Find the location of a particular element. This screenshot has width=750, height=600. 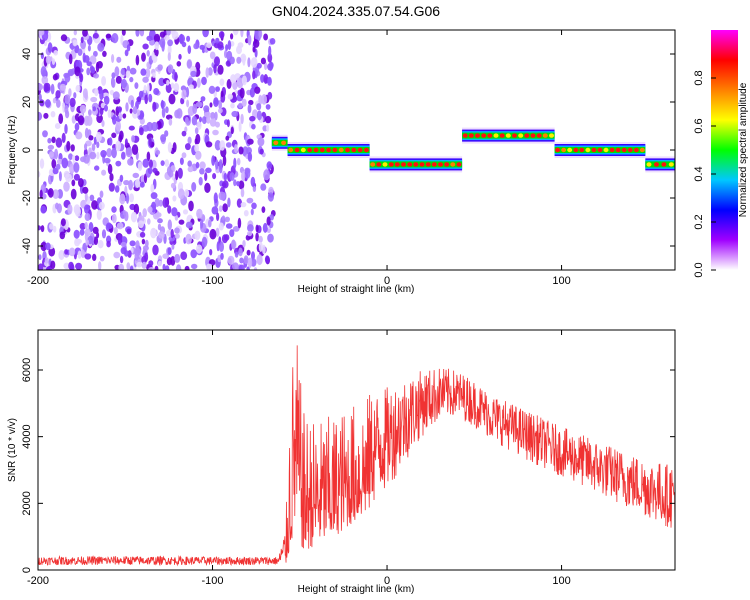

snr-x-label: Height of straight line (km) is located at coordinates (356, 589).